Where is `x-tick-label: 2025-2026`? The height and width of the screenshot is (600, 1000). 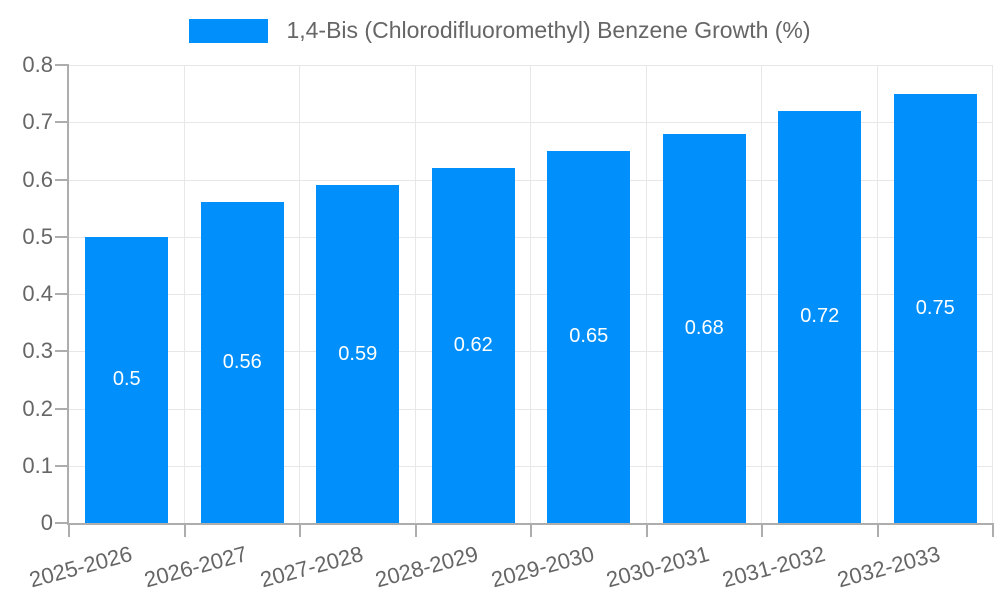
x-tick-label: 2025-2026 is located at coordinates (80, 567).